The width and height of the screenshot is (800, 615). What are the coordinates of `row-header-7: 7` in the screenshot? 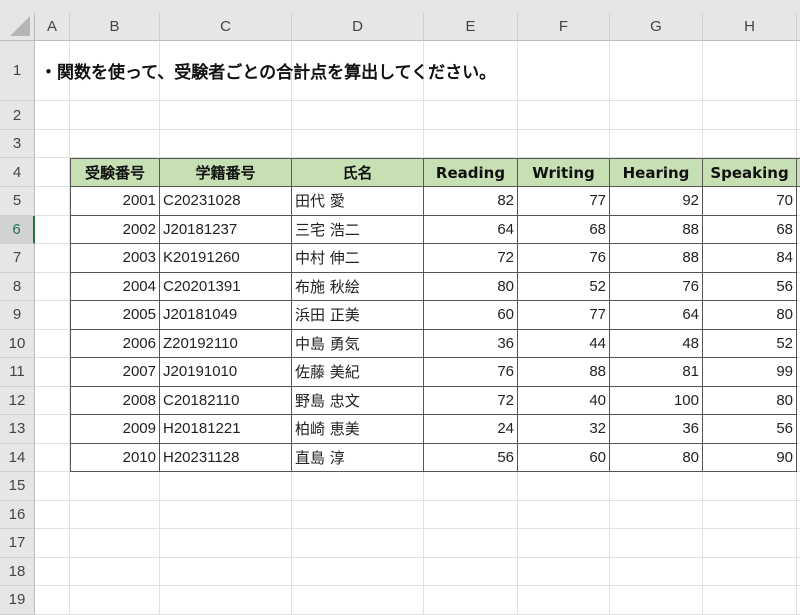 It's located at (17, 258).